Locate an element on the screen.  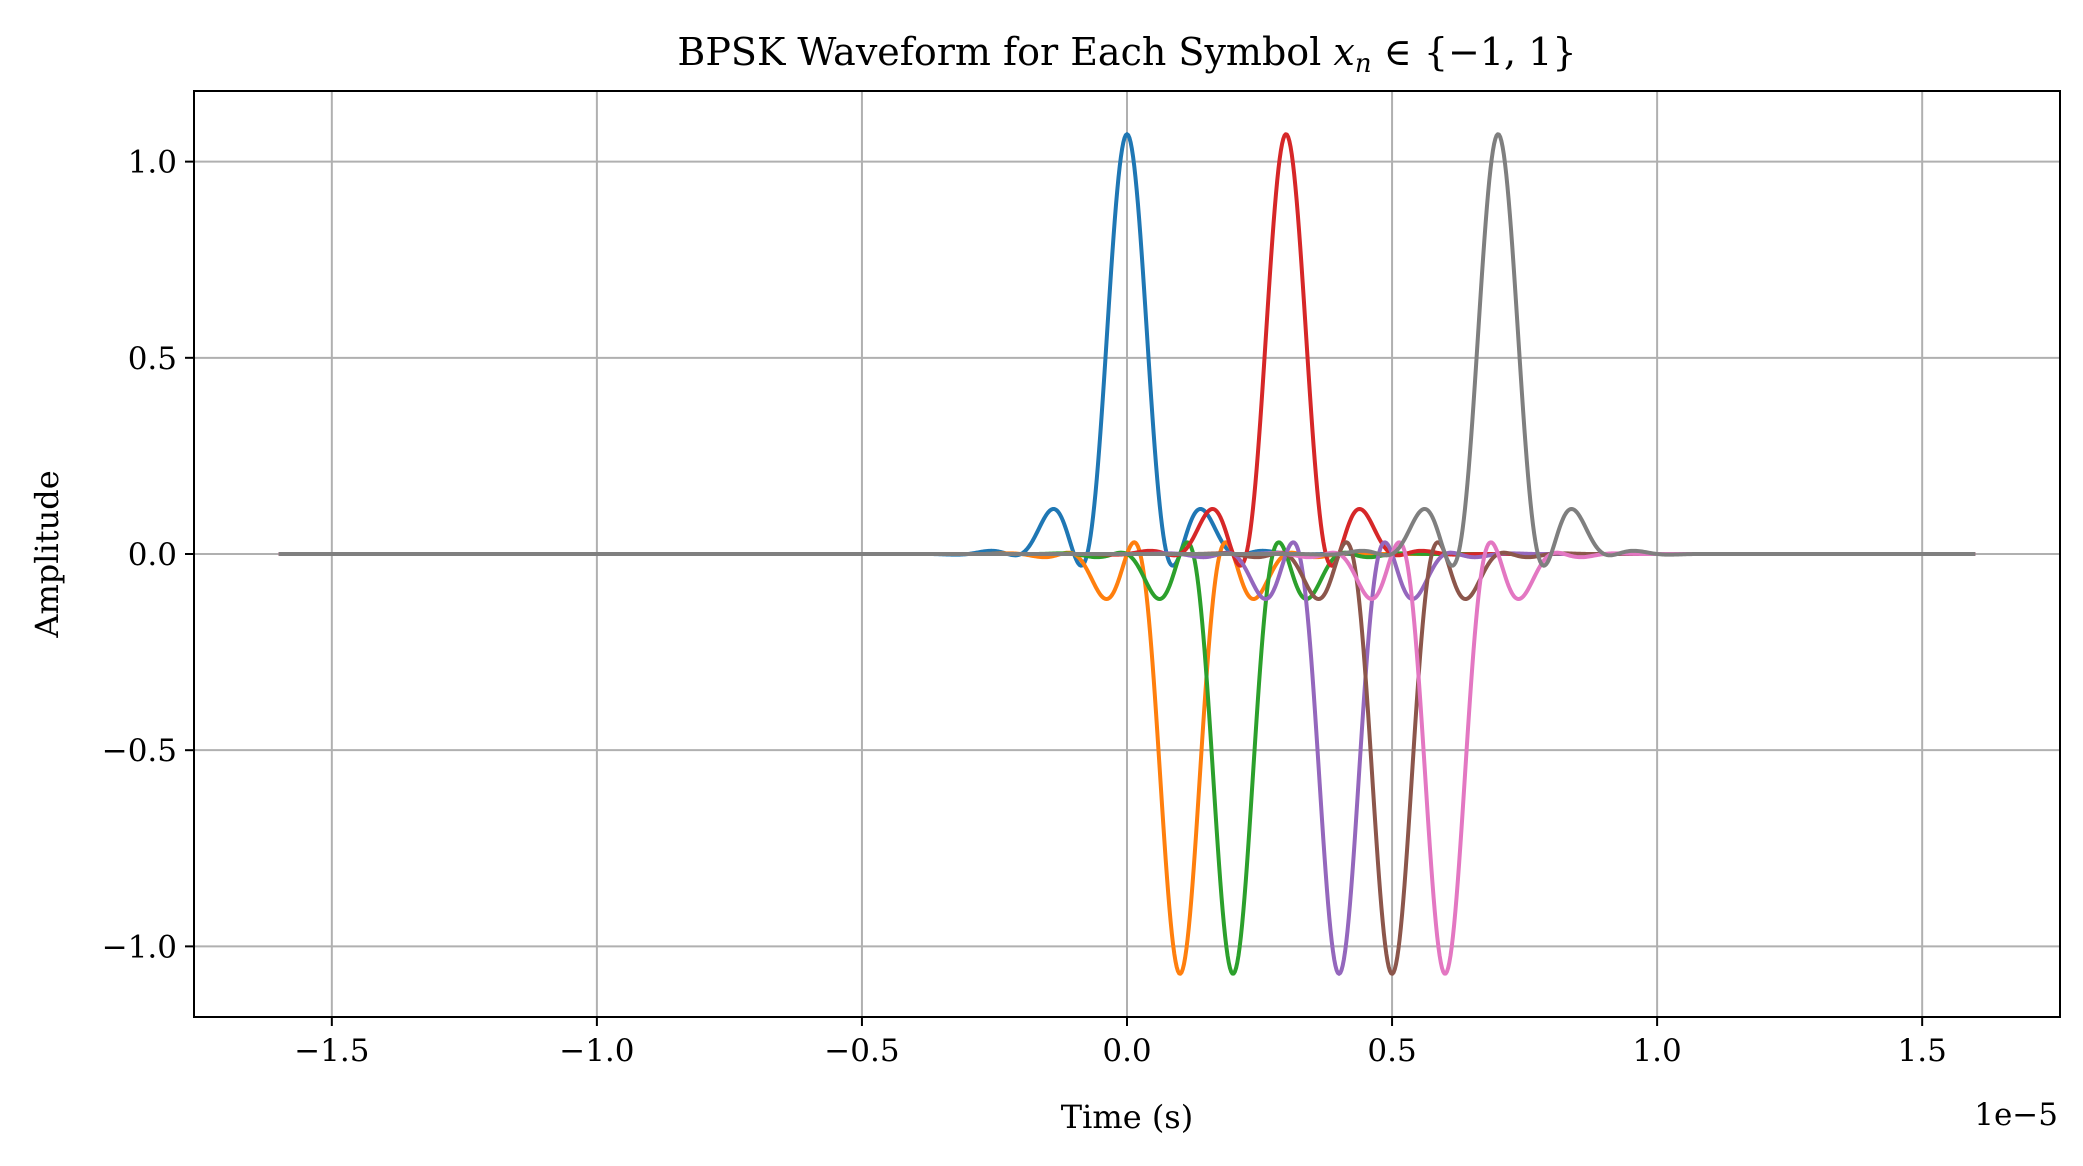
y-tick-label: −0.5 is located at coordinates (139, 751).